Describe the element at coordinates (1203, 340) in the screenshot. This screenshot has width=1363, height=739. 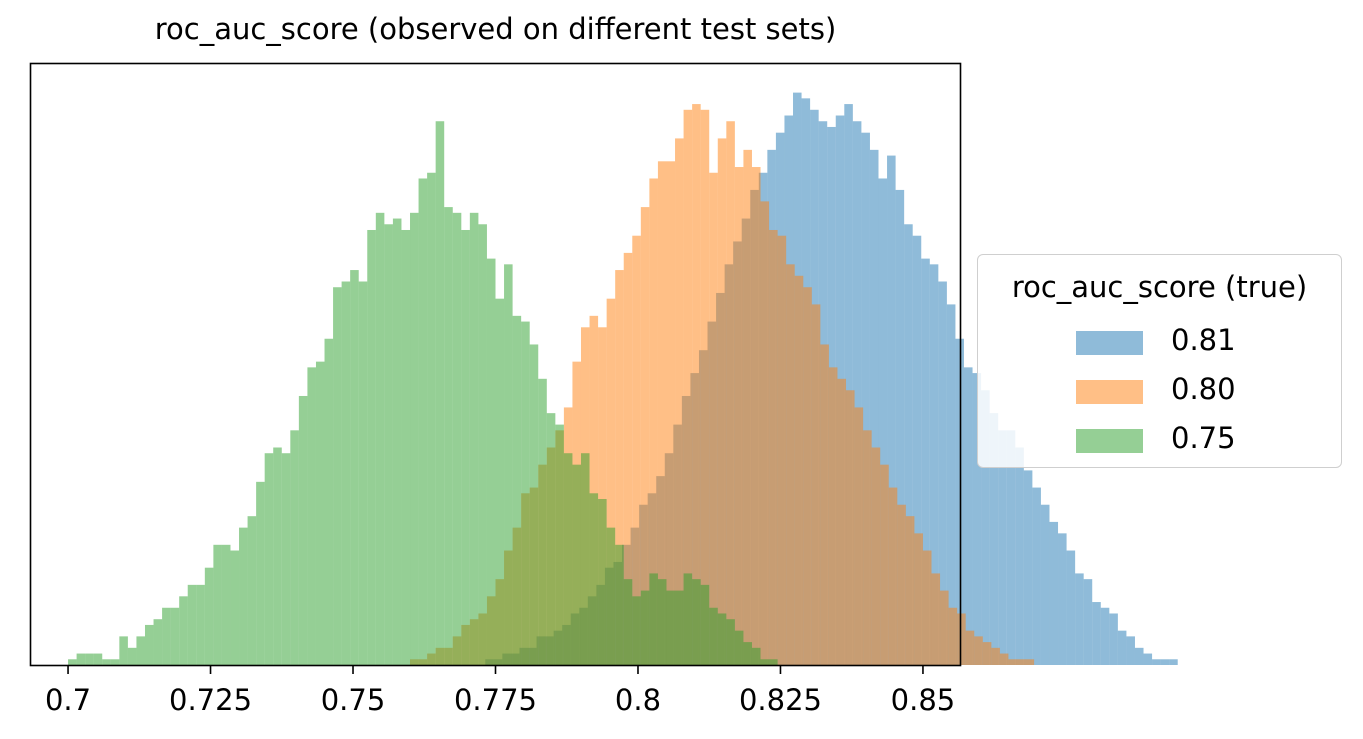
I see `legend-label: 0.81` at that location.